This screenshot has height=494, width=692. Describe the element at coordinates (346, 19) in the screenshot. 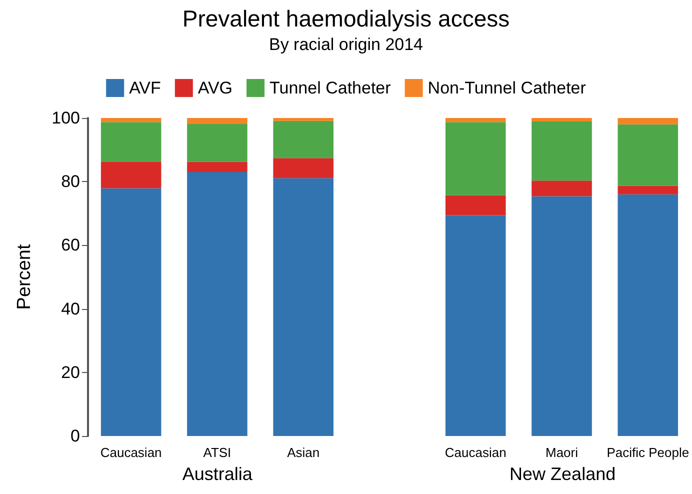

I see `chart-title: Prevalent haemodialysis access` at that location.